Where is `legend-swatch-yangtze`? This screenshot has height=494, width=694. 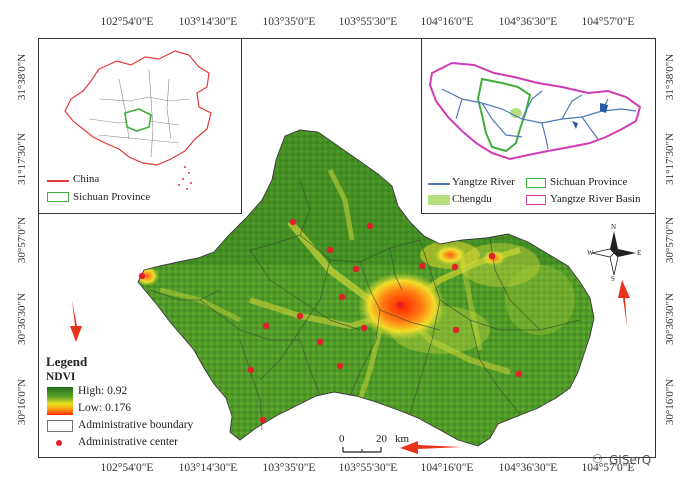
legend-swatch-yangtze is located at coordinates (439, 184).